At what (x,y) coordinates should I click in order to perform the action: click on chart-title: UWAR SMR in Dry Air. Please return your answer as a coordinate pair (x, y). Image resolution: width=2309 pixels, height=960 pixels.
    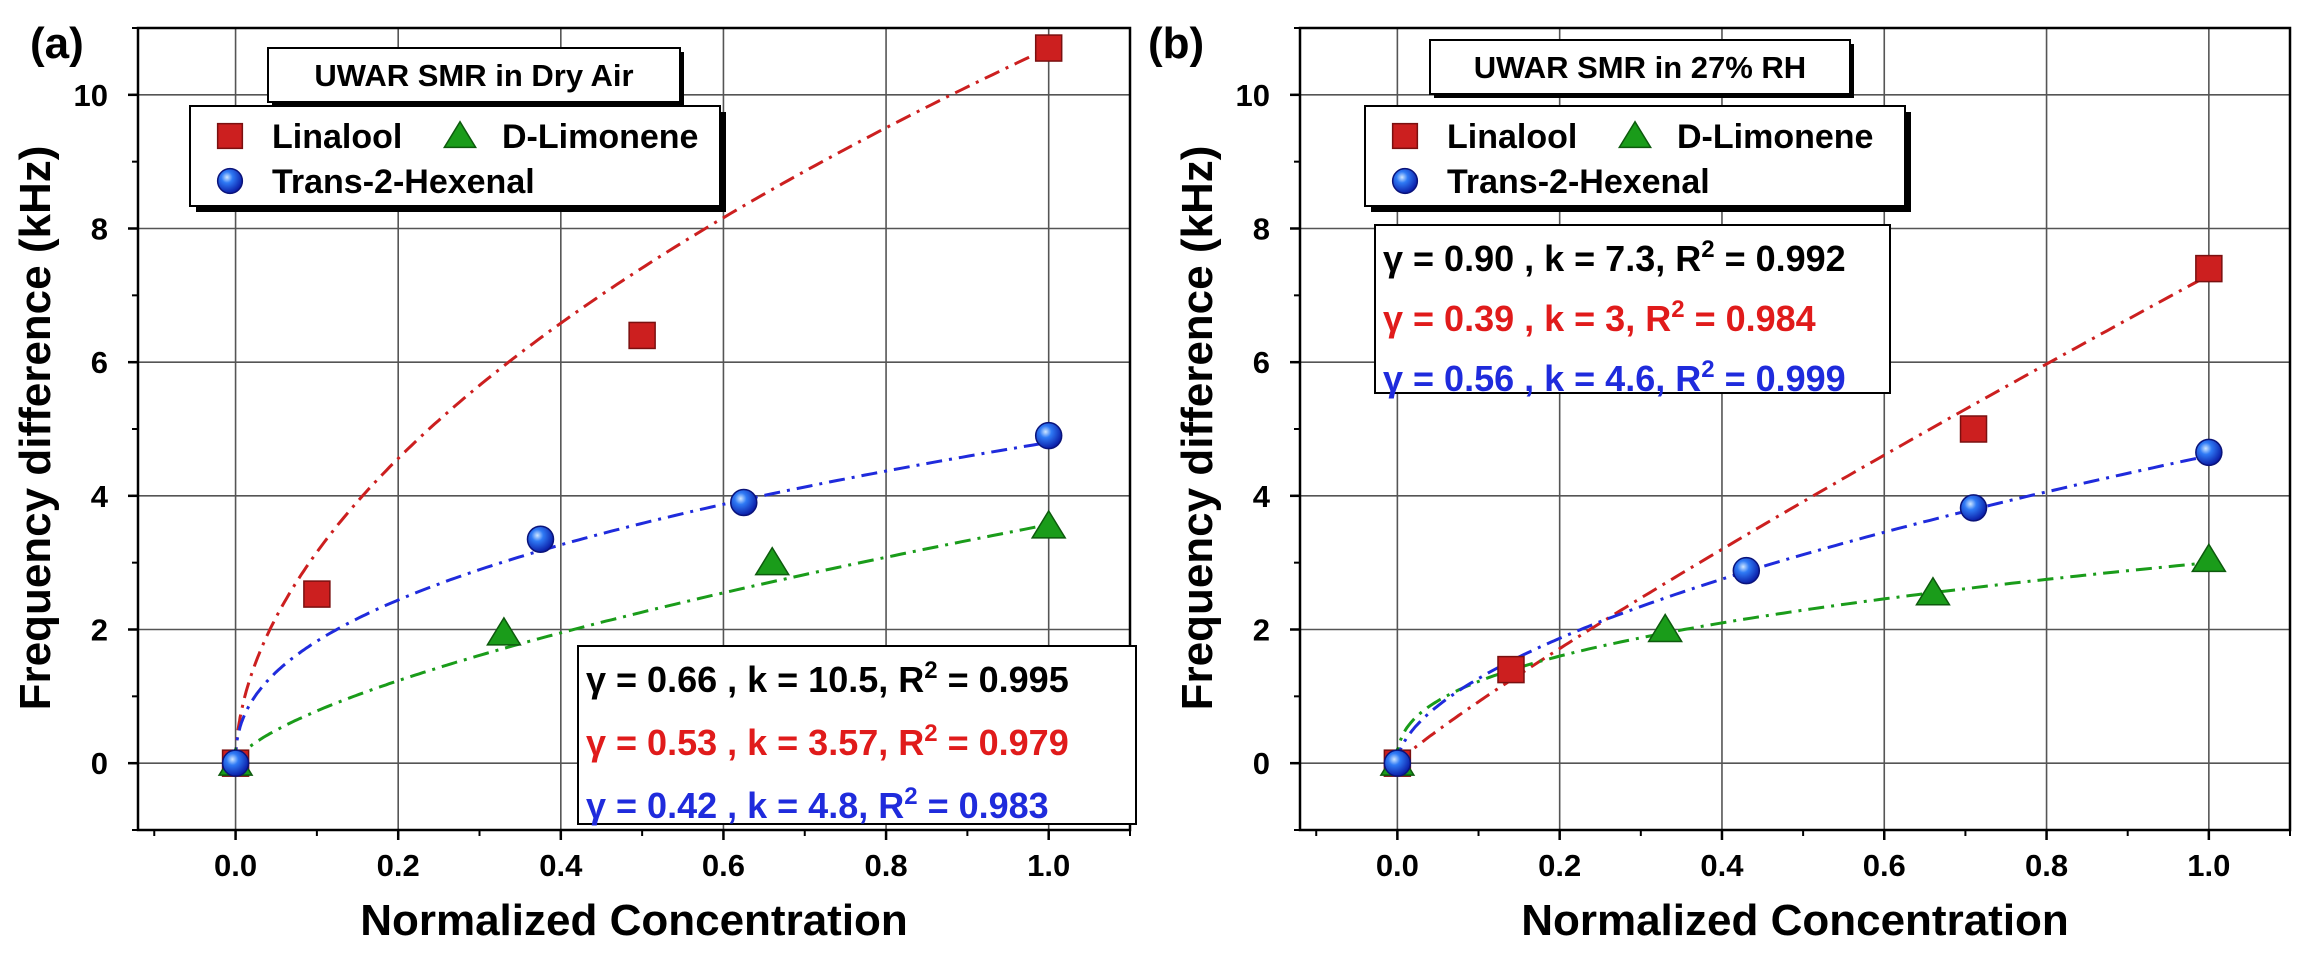
    Looking at the image, I should click on (473, 75).